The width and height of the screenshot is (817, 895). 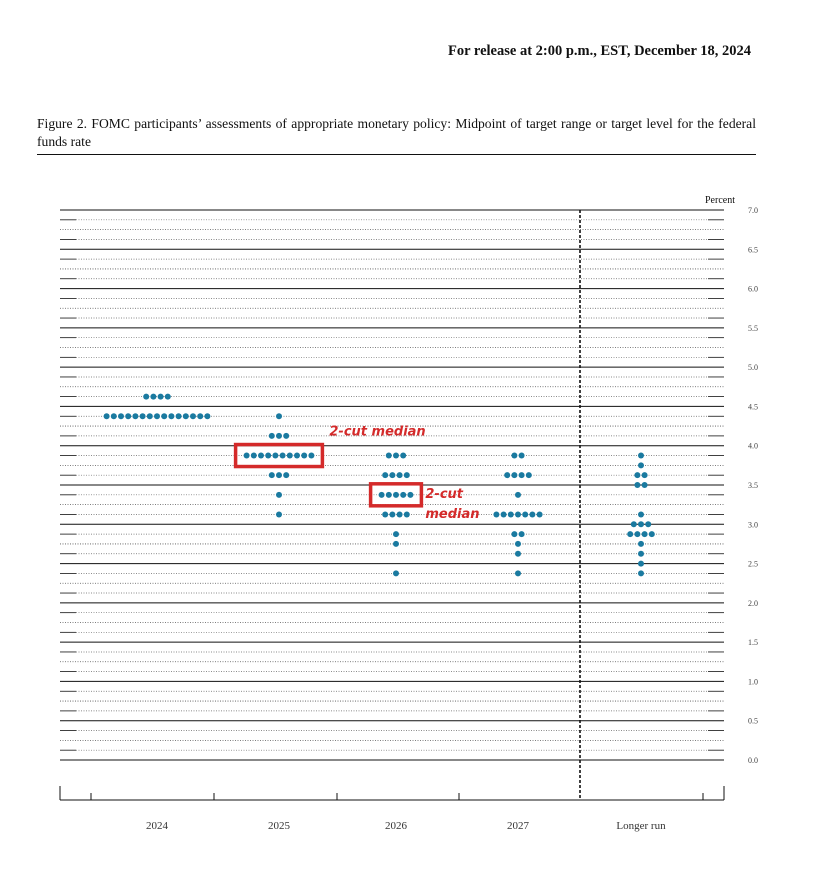 I want to click on y-tick-label: 5.0, so click(x=753, y=367).